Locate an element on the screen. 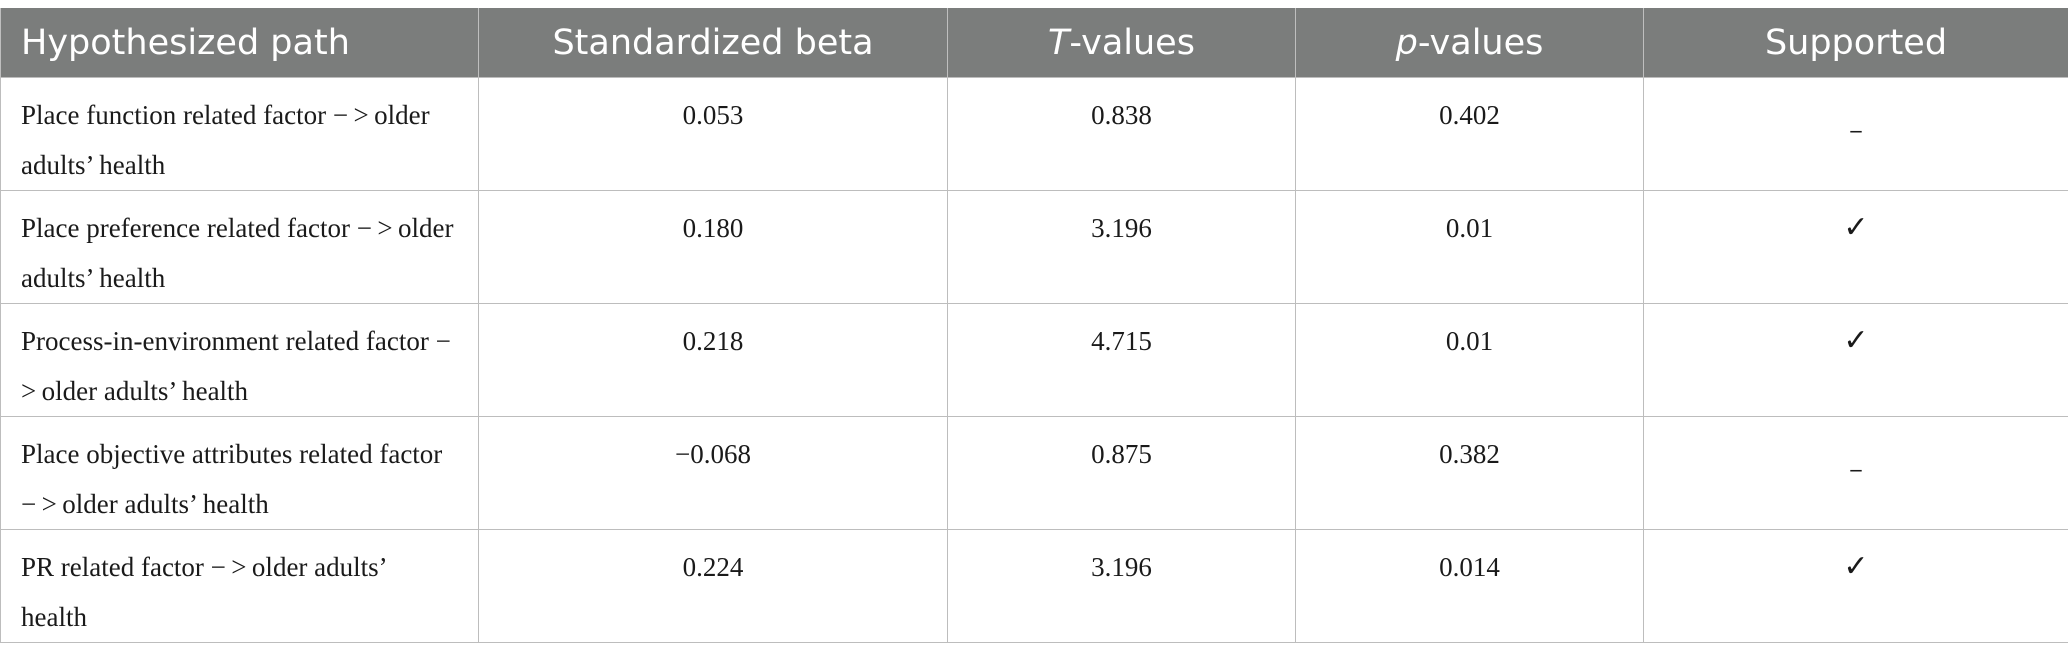  header-standardized-beta: Standardized beta is located at coordinates (713, 43).